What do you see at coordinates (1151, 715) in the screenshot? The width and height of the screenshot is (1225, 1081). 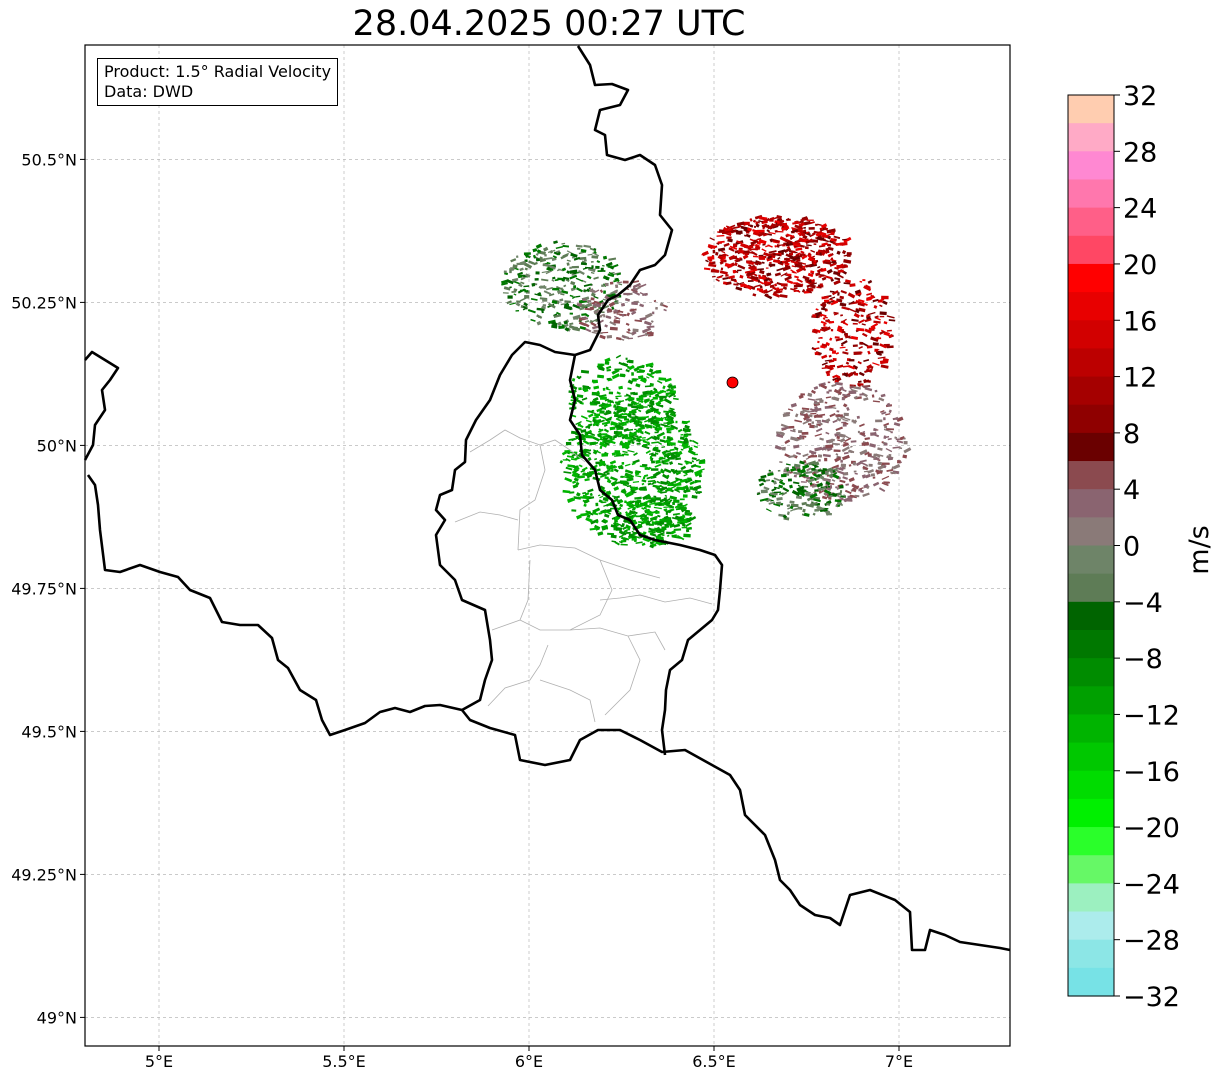 I see `colorbar-tick-label: −12` at bounding box center [1151, 715].